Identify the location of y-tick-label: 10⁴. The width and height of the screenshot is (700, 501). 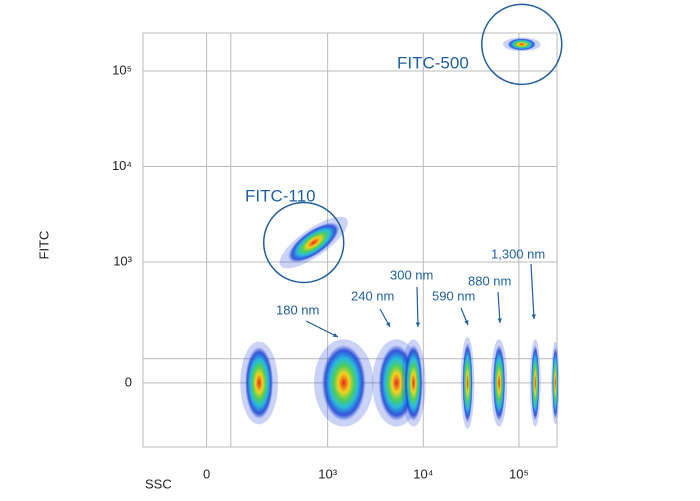
(122, 165).